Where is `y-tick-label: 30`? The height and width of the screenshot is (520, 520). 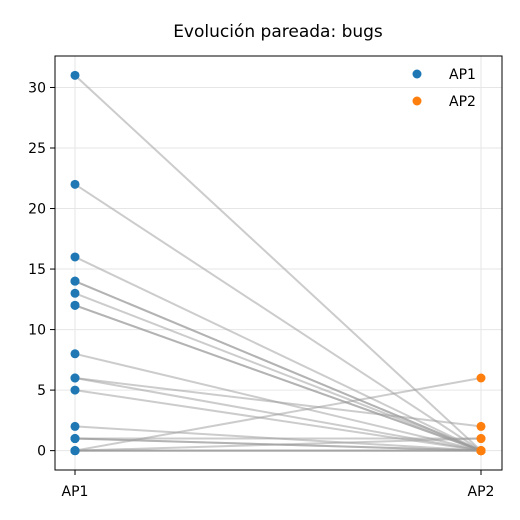
y-tick-label: 30 is located at coordinates (37, 88).